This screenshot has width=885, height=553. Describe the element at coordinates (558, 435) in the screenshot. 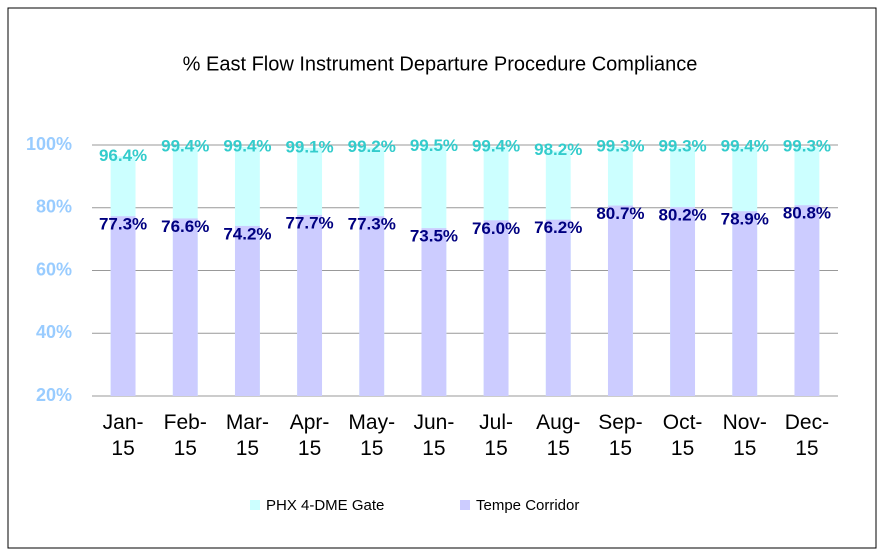

I see `x-tick-label: Aug-15` at that location.